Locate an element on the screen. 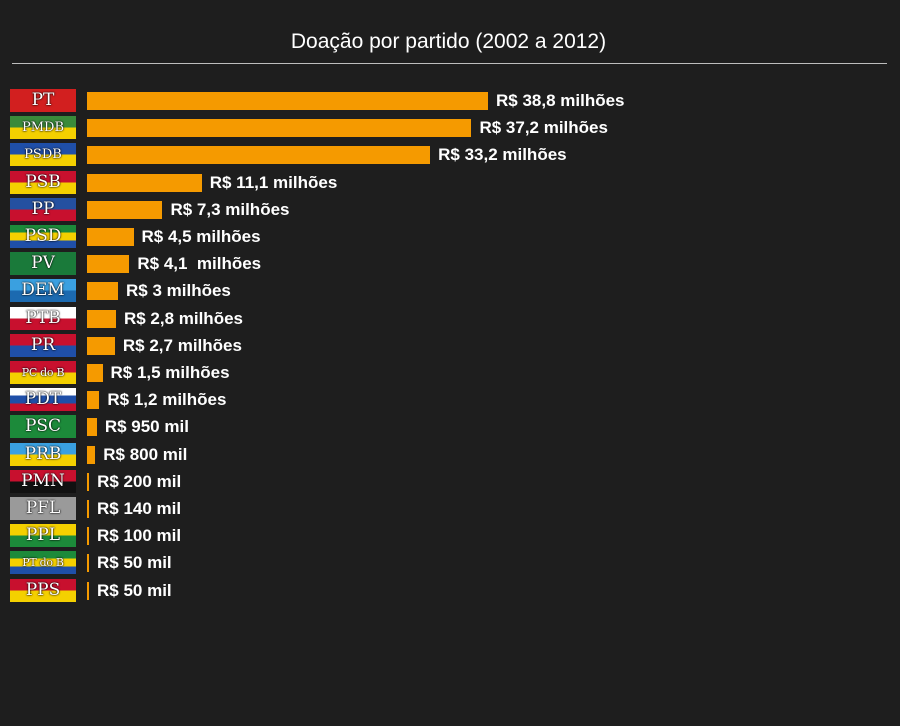  value-label-pv: R$ 4,1 milhões is located at coordinates (199, 263).